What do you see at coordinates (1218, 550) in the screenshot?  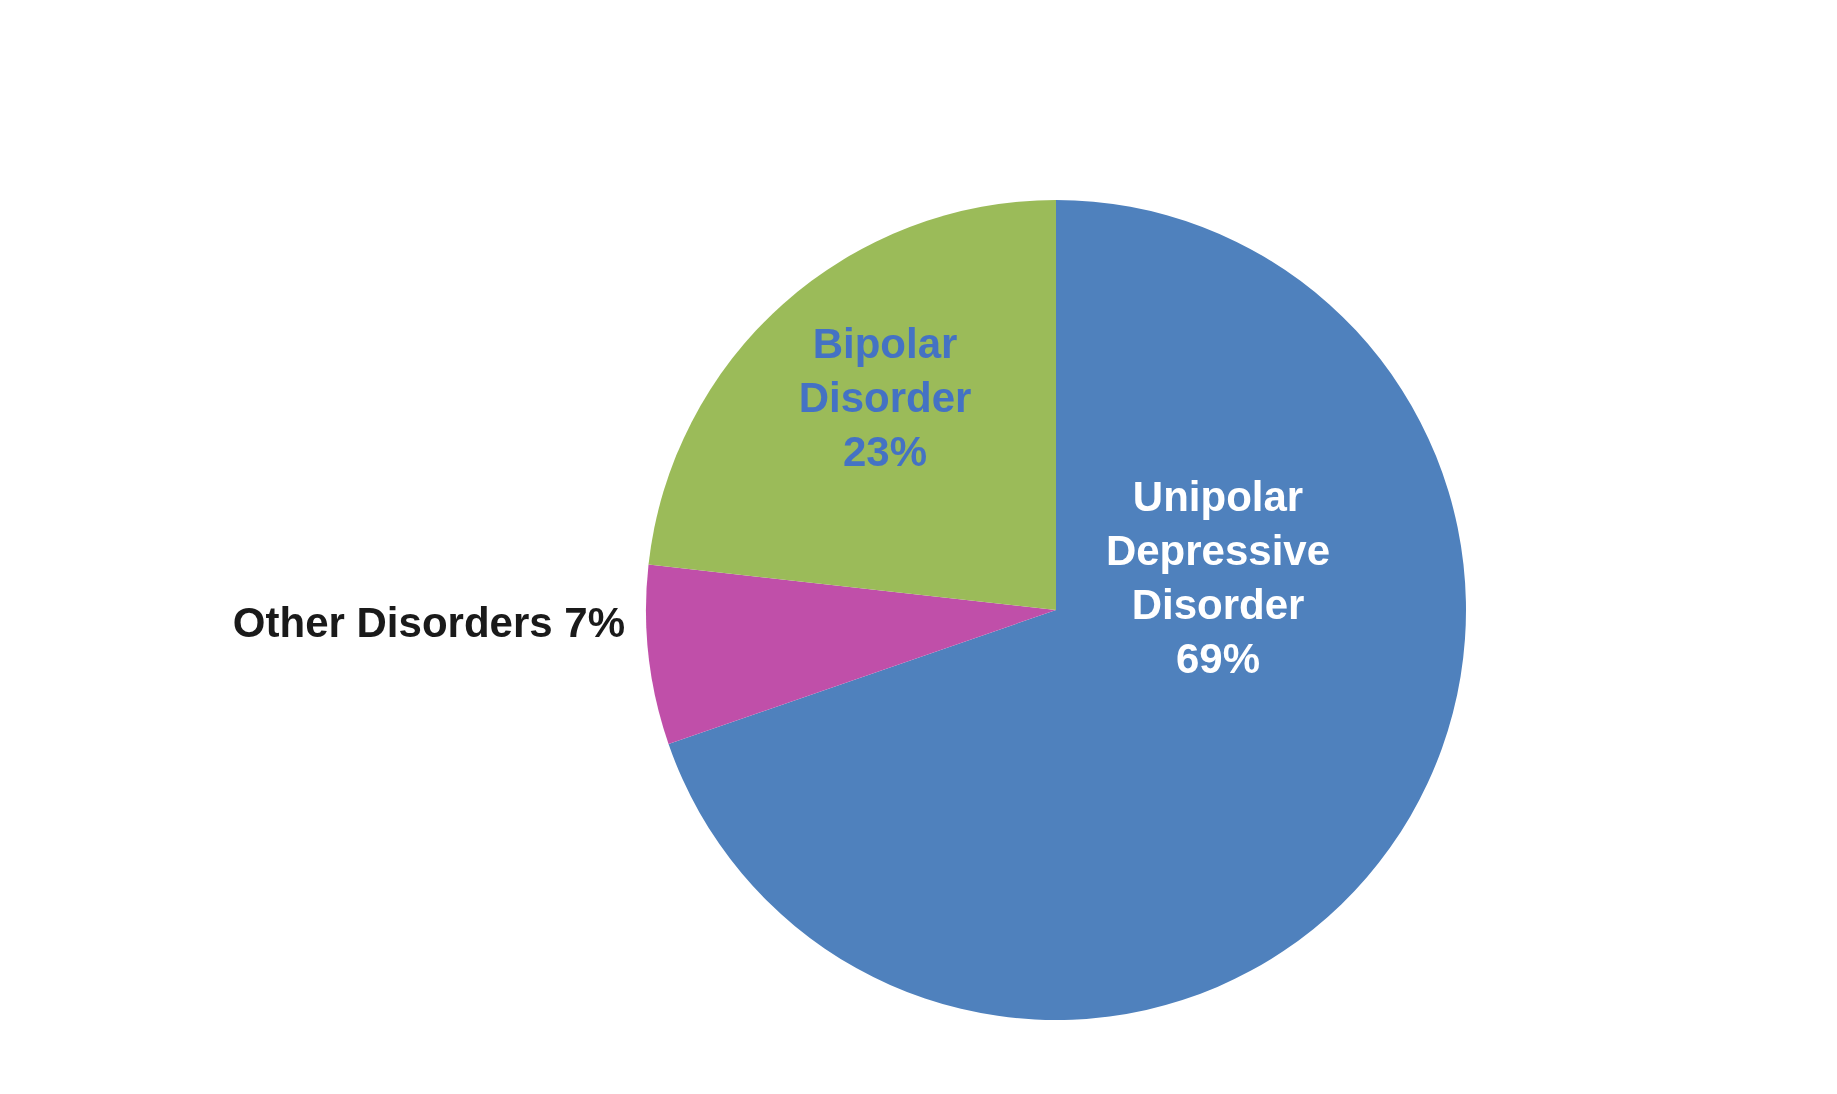 I see `slice-label: Unipolar Depressive Disorder` at bounding box center [1218, 550].